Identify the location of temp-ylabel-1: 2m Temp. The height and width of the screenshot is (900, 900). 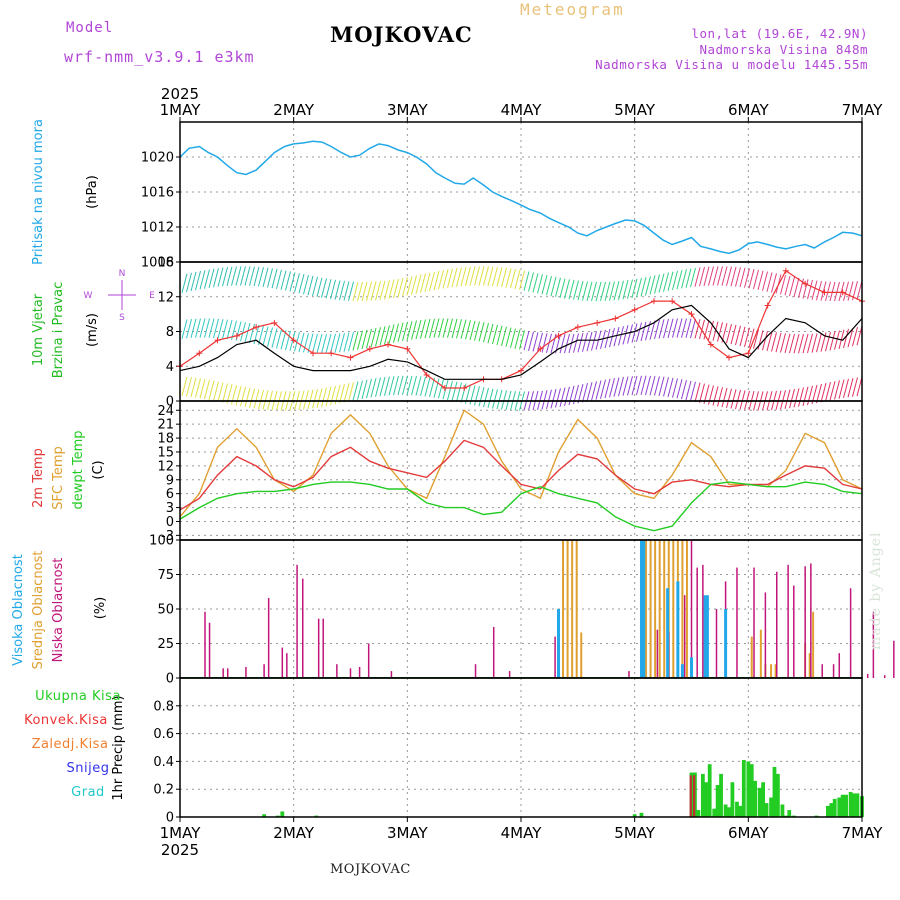
(38, 478).